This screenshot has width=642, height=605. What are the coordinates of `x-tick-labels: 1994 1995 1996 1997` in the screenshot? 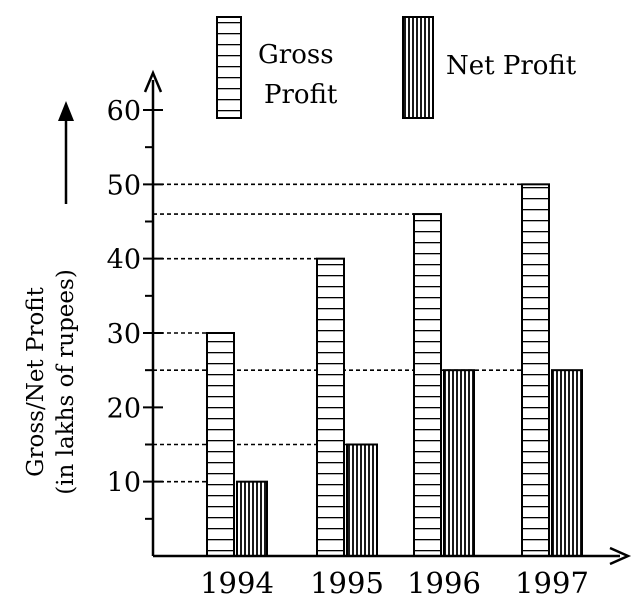 It's located at (394, 583).